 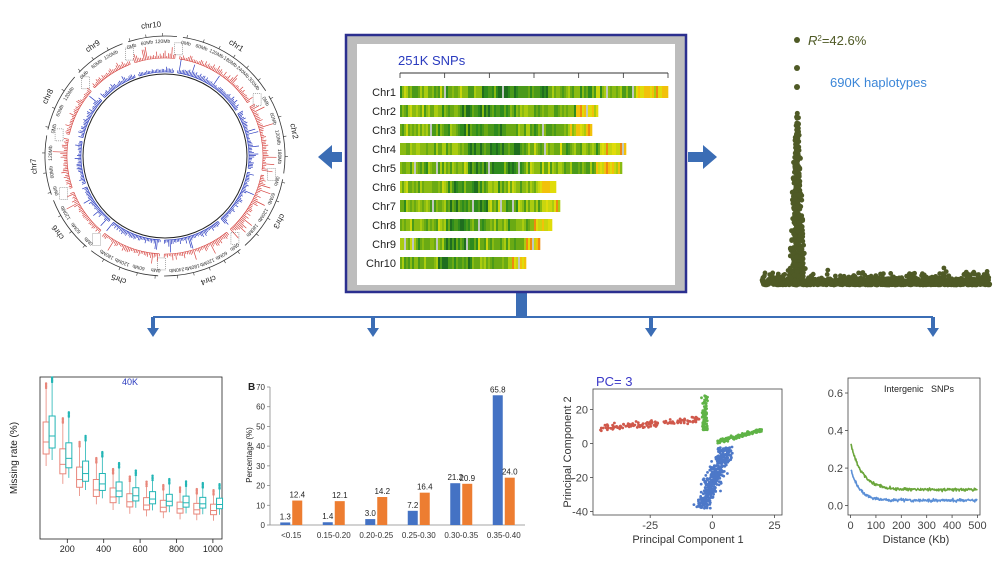 What do you see at coordinates (103, 549) in the screenshot?
I see `x-tick-label: 400` at bounding box center [103, 549].